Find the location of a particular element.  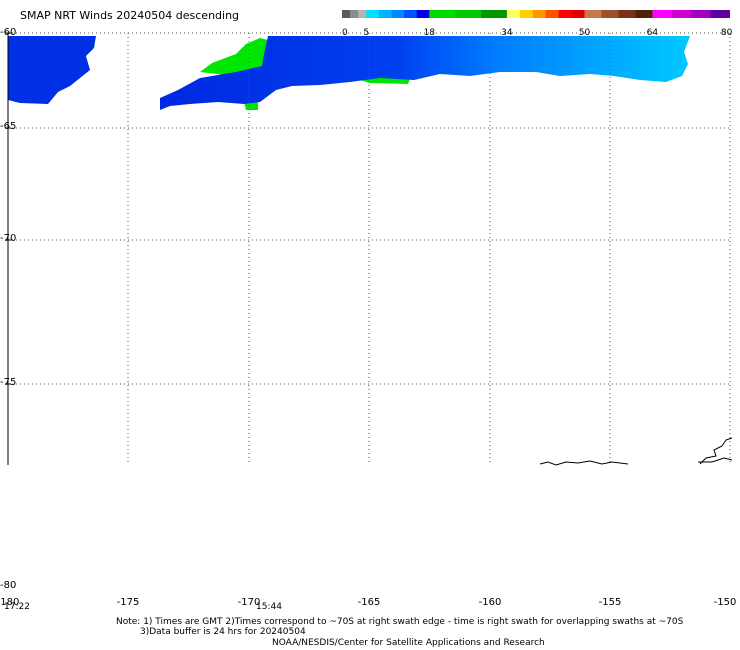

colorbar-tick-label: 18 is located at coordinates (429, 33).